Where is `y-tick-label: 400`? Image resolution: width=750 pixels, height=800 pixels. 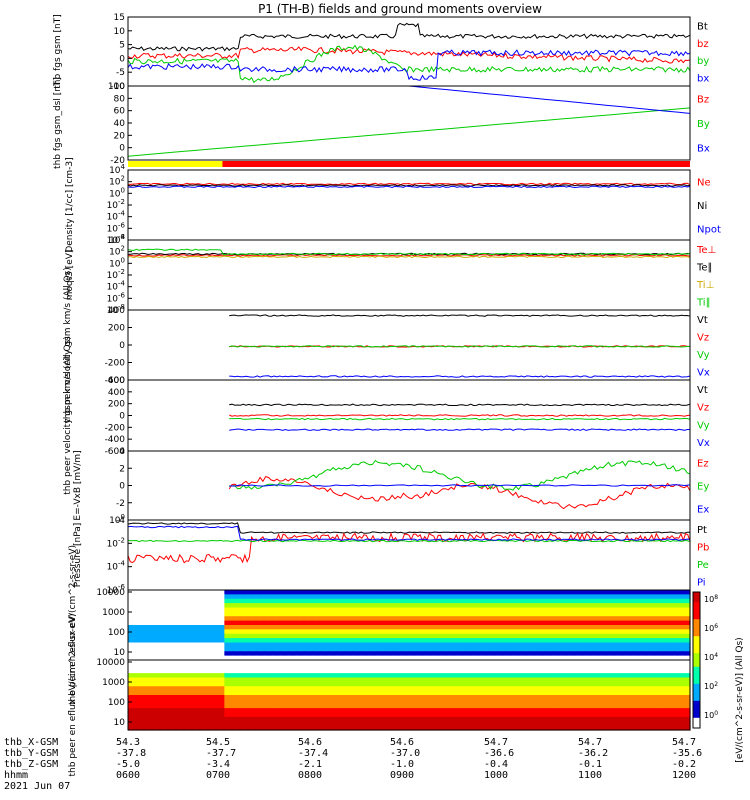
y-tick-label: 400 is located at coordinates (116, 311).